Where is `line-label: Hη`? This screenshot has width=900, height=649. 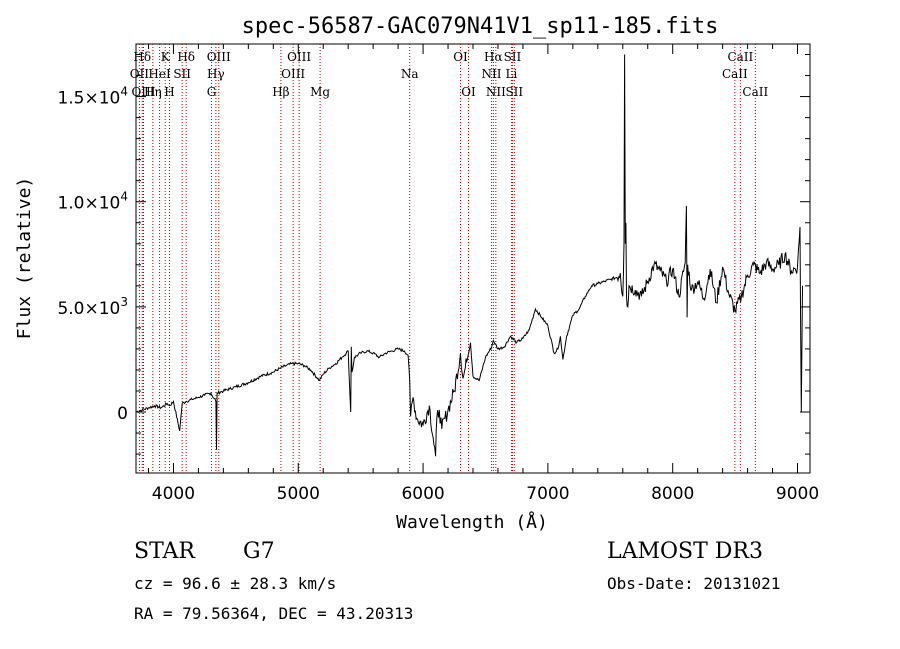 line-label: Hη is located at coordinates (153, 92).